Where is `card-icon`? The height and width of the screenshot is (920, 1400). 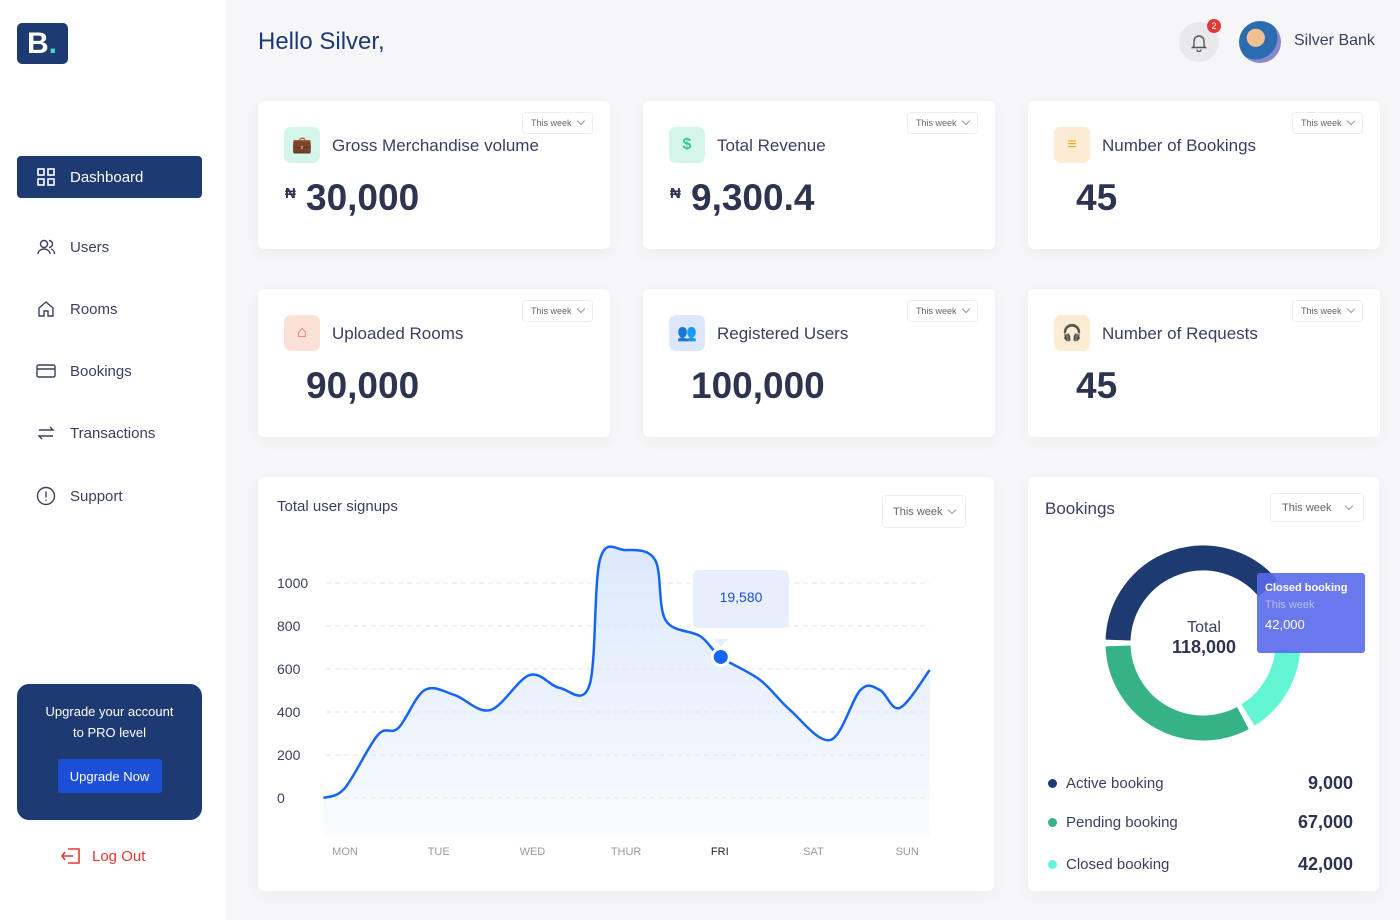
card-icon is located at coordinates (46, 371).